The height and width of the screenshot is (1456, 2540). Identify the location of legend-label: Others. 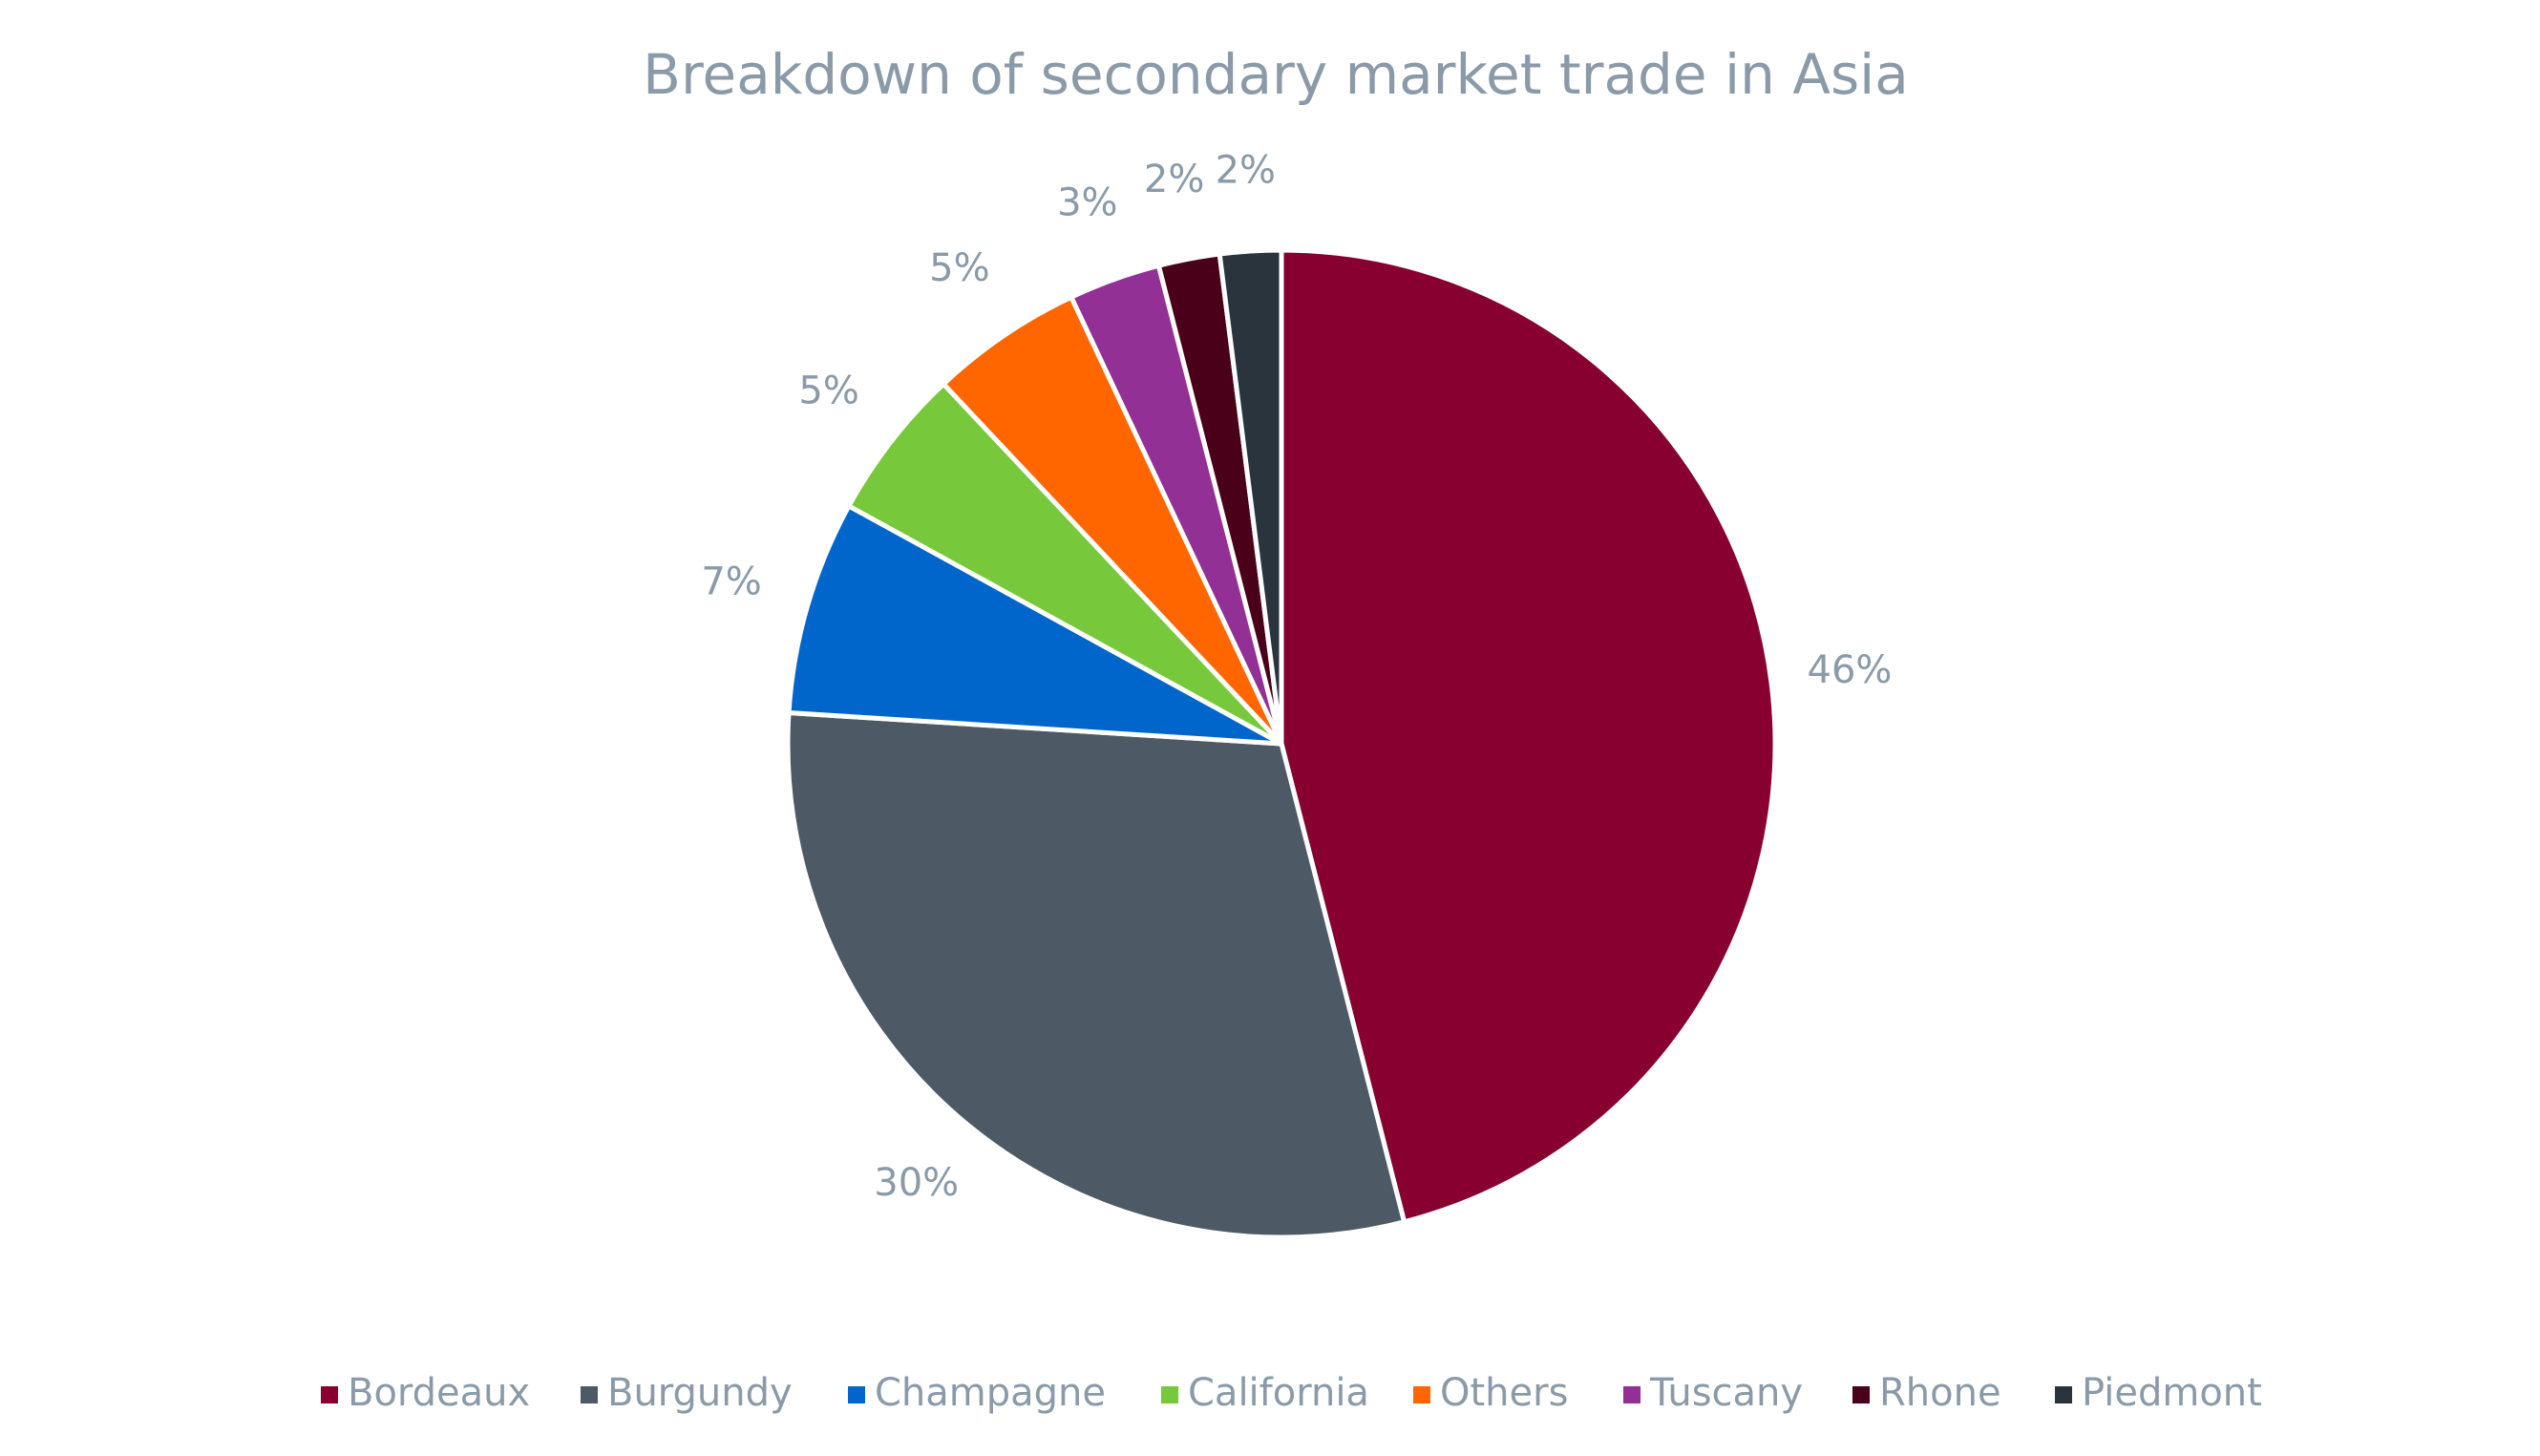
(1504, 1393).